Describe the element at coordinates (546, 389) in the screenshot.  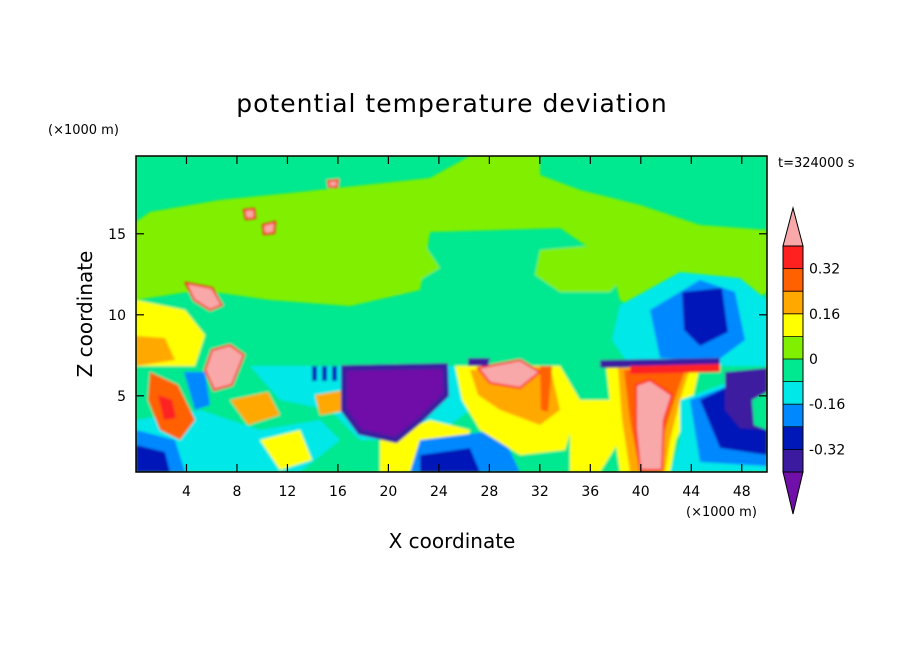
I see `orange-spike-middle` at that location.